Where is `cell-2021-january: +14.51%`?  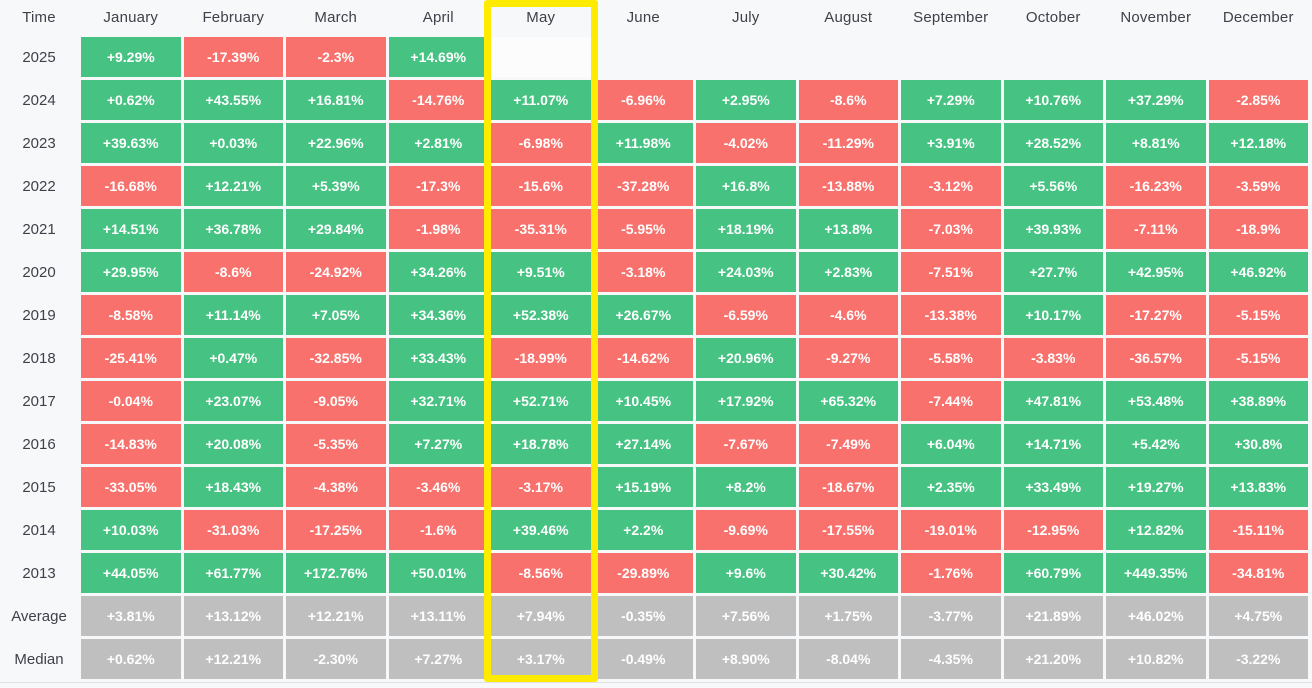 cell-2021-january: +14.51% is located at coordinates (131, 229).